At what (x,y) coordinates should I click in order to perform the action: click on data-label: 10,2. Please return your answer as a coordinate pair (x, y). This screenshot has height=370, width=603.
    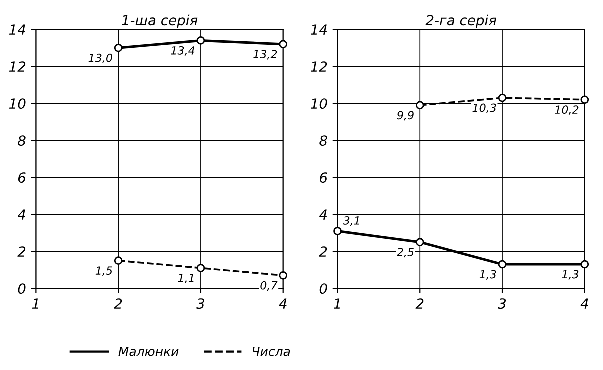
    Looking at the image, I should click on (567, 111).